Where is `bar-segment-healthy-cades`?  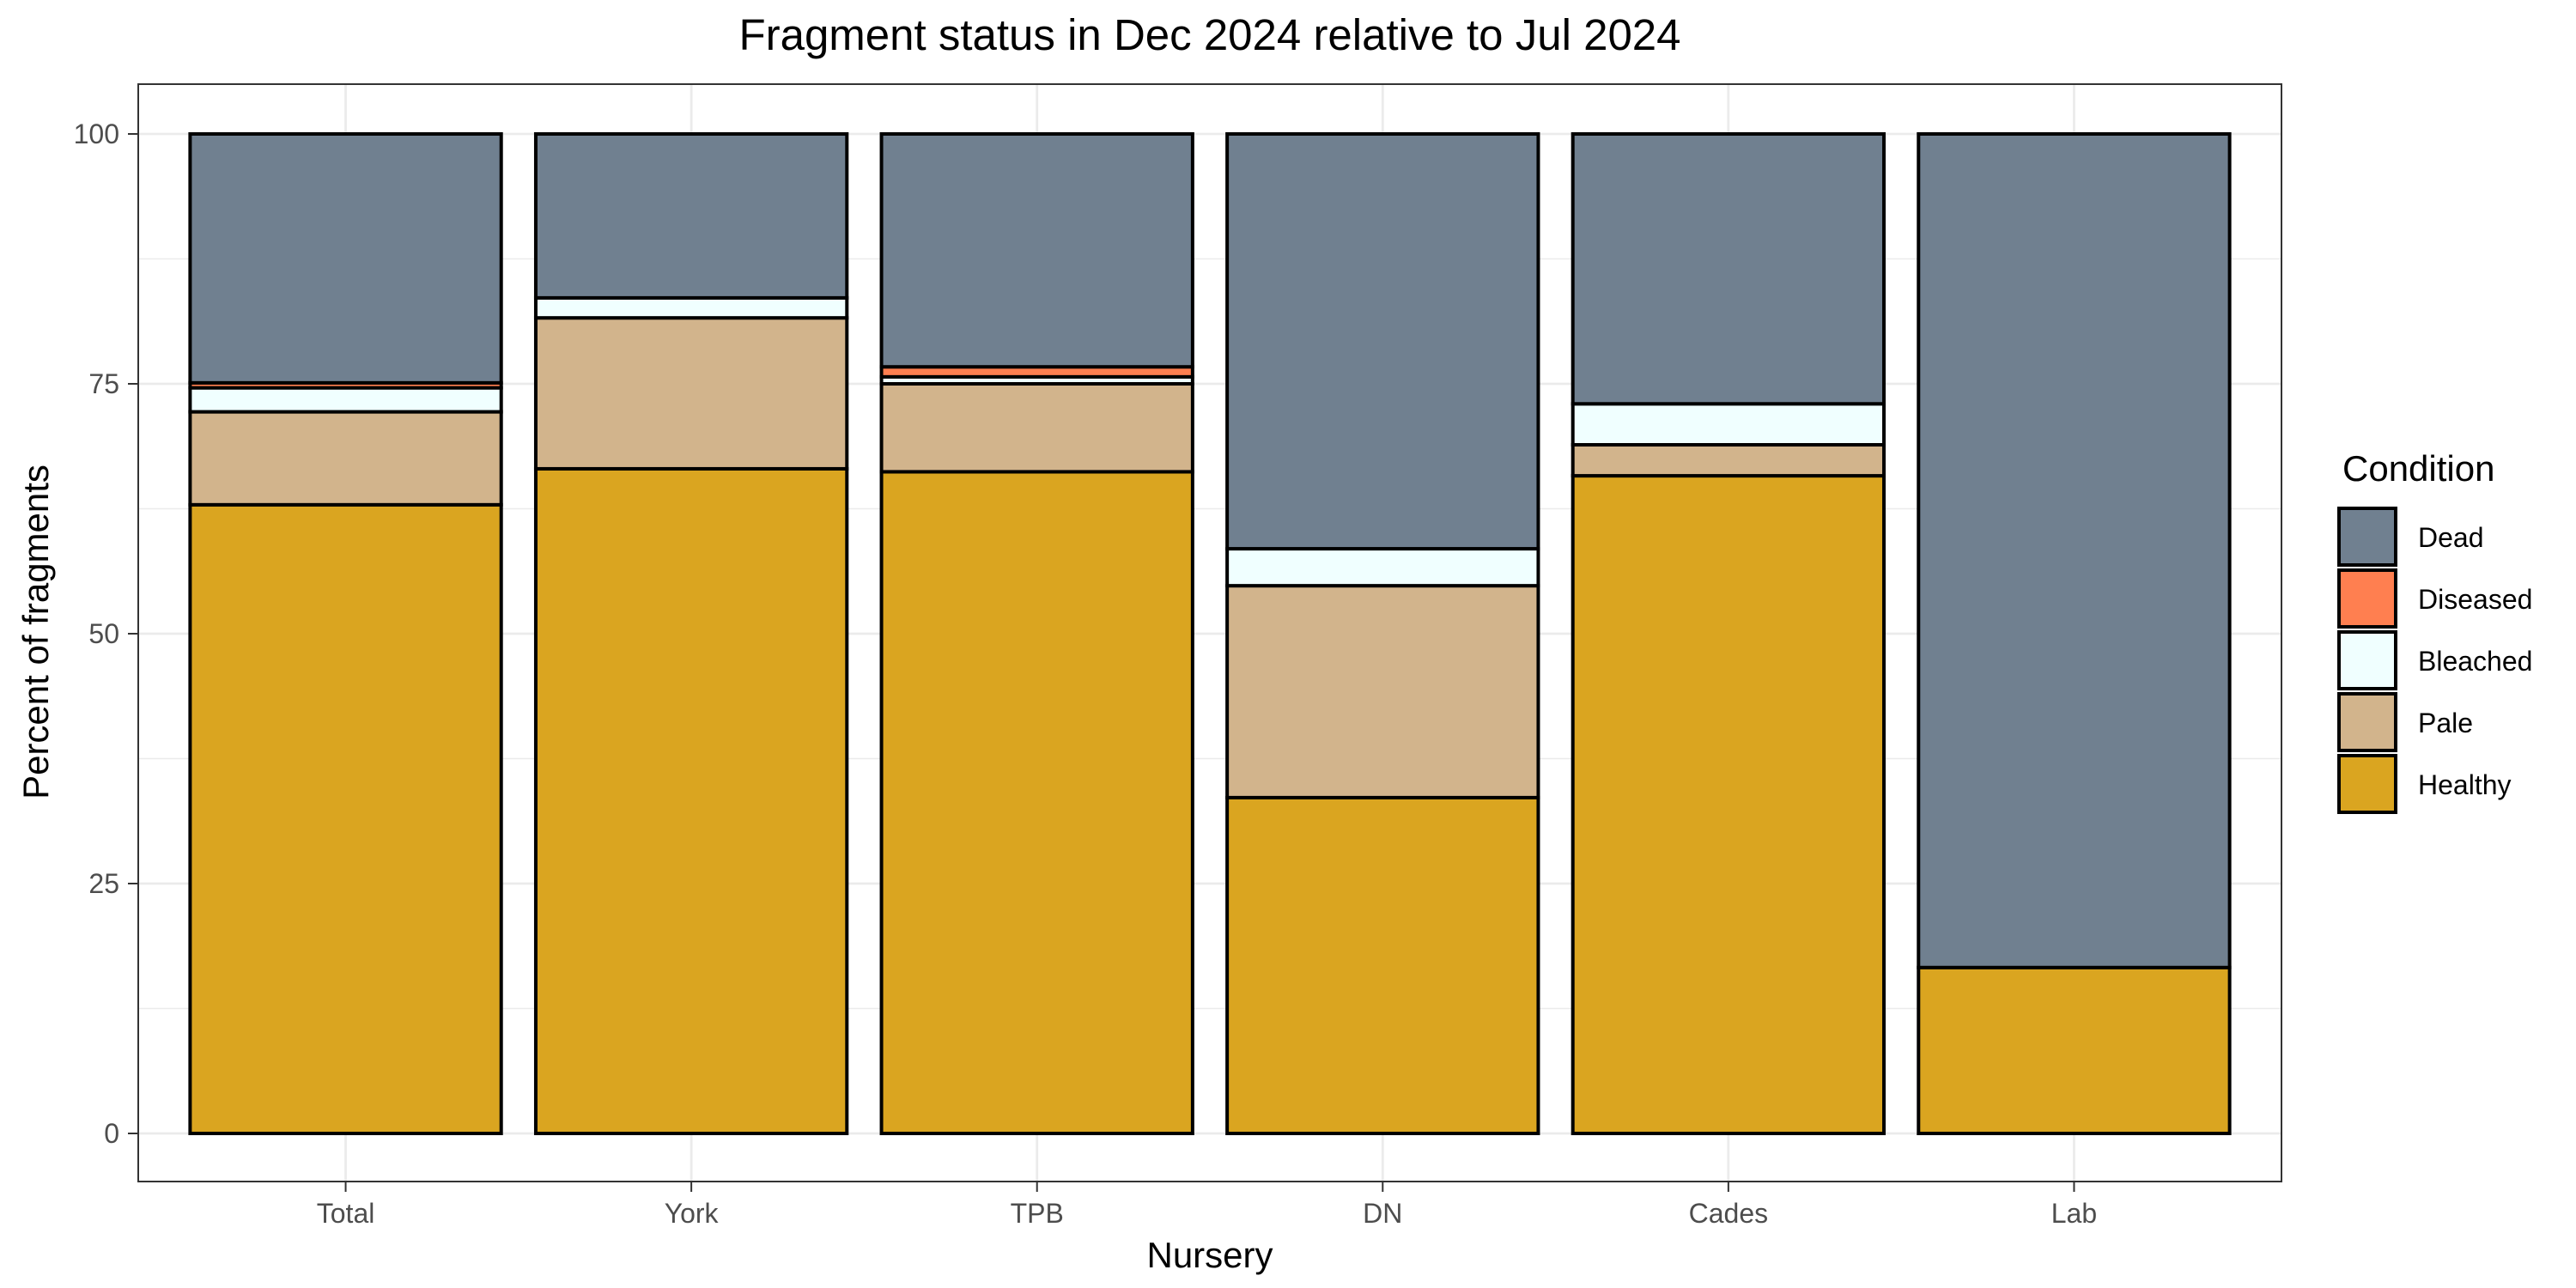 bar-segment-healthy-cades is located at coordinates (1729, 804).